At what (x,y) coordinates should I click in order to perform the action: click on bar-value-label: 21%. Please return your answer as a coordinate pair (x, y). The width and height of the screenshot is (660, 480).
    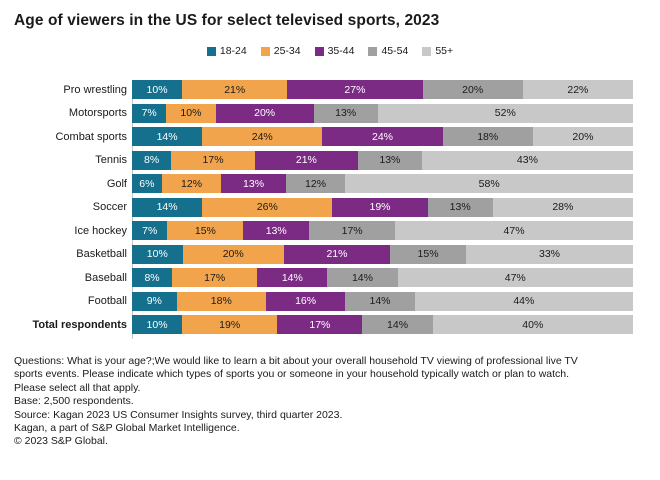
    Looking at the image, I should click on (306, 160).